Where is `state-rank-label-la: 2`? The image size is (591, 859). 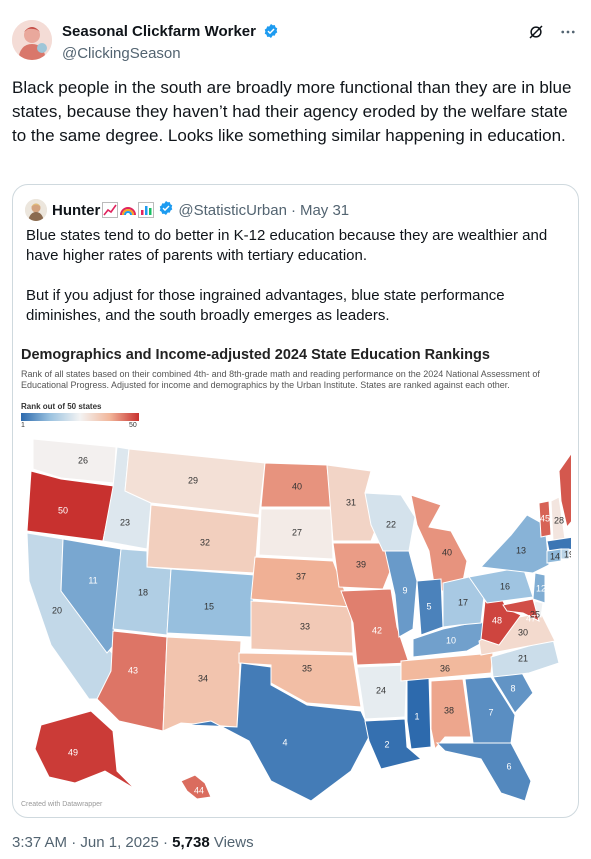 state-rank-label-la: 2 is located at coordinates (386, 744).